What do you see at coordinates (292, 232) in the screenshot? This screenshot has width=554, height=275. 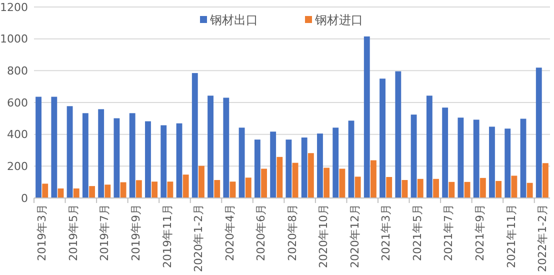 I see `x-tick-label: 2020年8月` at bounding box center [292, 232].